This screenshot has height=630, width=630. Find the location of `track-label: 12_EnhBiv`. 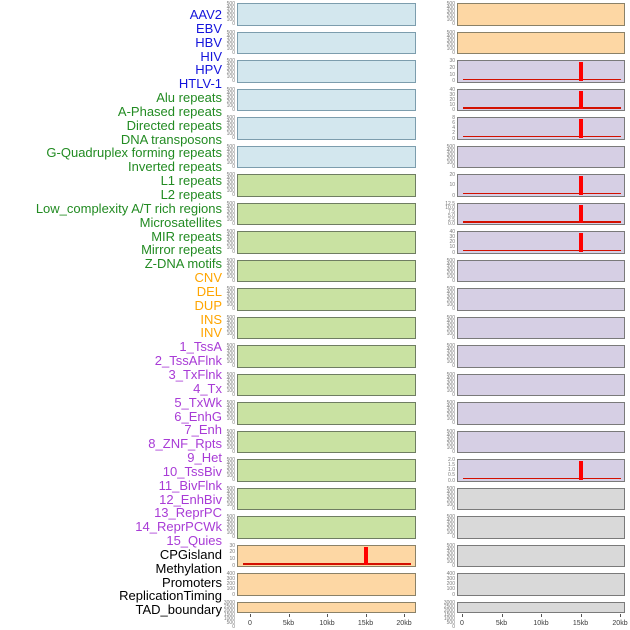

track-label: 12_EnhBiv is located at coordinates (190, 499).